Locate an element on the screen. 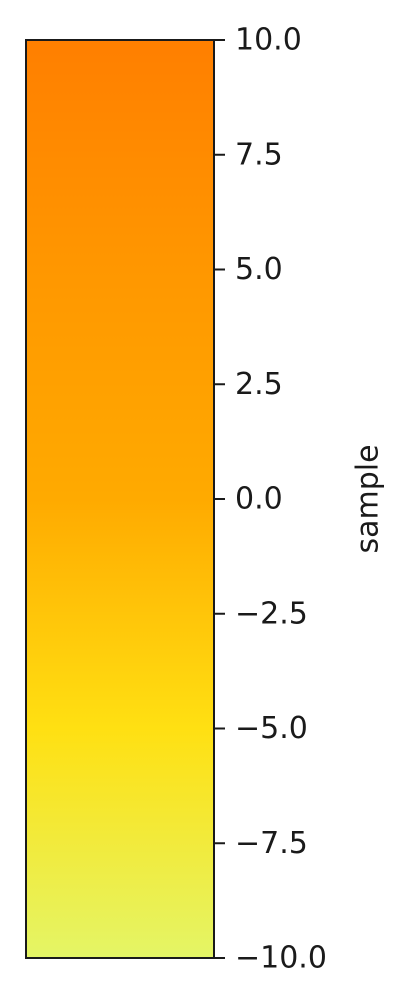 Image resolution: width=409 pixels, height=1000 pixels. tick-label: 10.0 is located at coordinates (268, 40).